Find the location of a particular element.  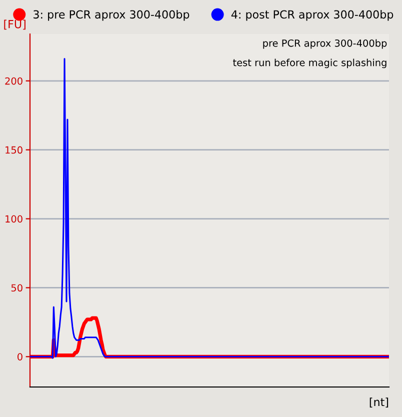

y-tick-label: 150 is located at coordinates (14, 150).